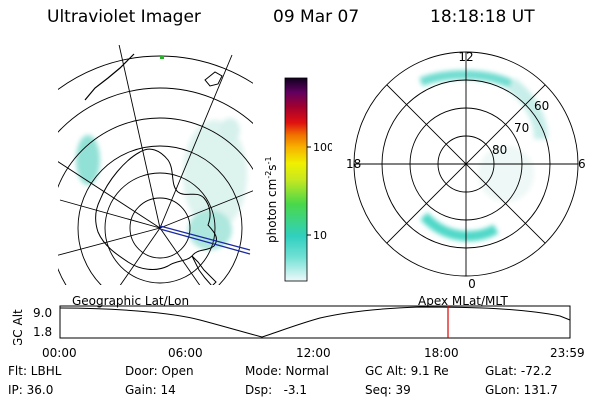 The height and width of the screenshot is (400, 600). I want to click on timeline-frame, so click(315, 322).